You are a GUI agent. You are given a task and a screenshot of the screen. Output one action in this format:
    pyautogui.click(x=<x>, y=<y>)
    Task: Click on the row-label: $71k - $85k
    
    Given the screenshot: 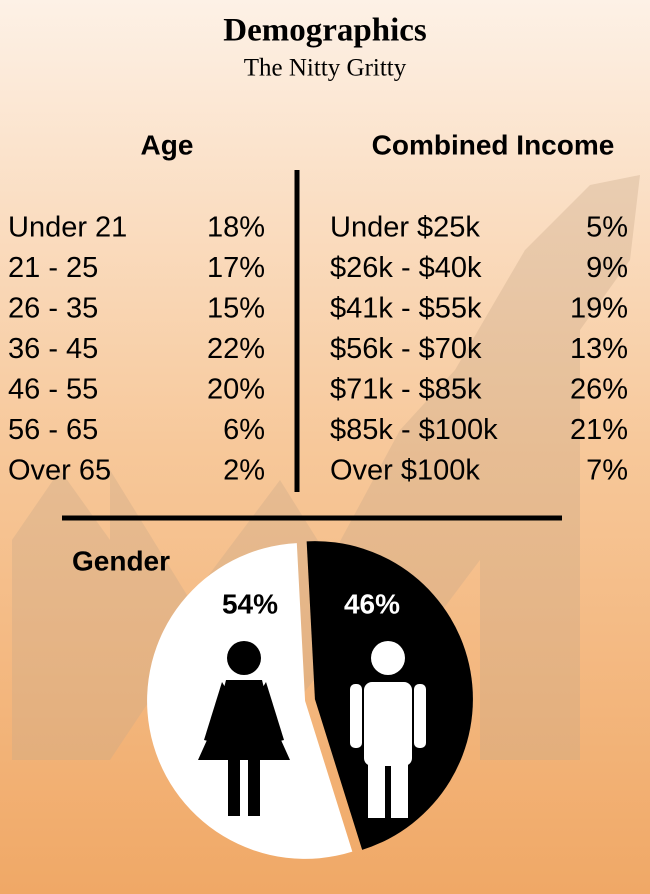 What is the action you would take?
    pyautogui.click(x=406, y=390)
    